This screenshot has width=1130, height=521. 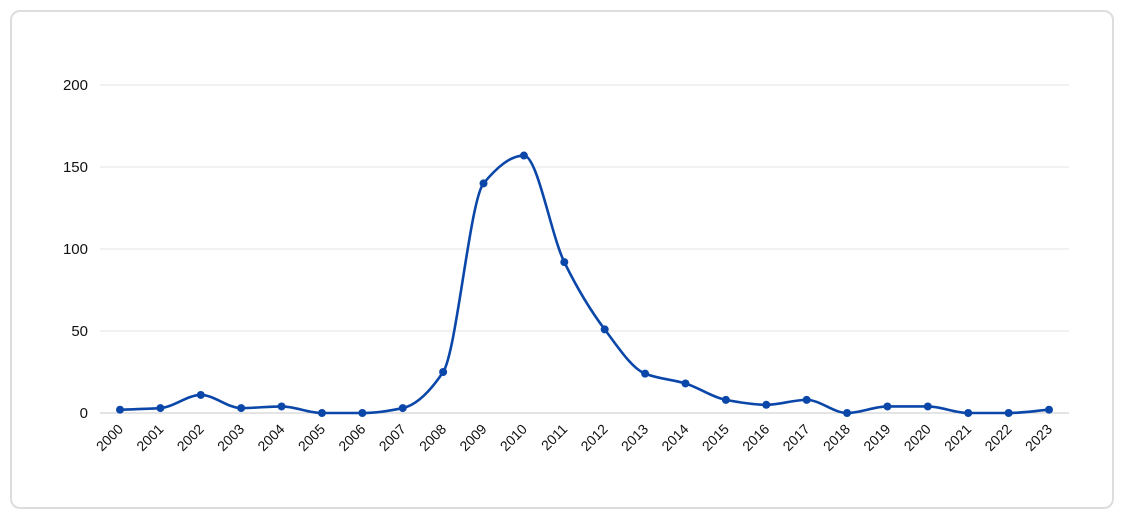 I want to click on data-point-2013, so click(x=645, y=373).